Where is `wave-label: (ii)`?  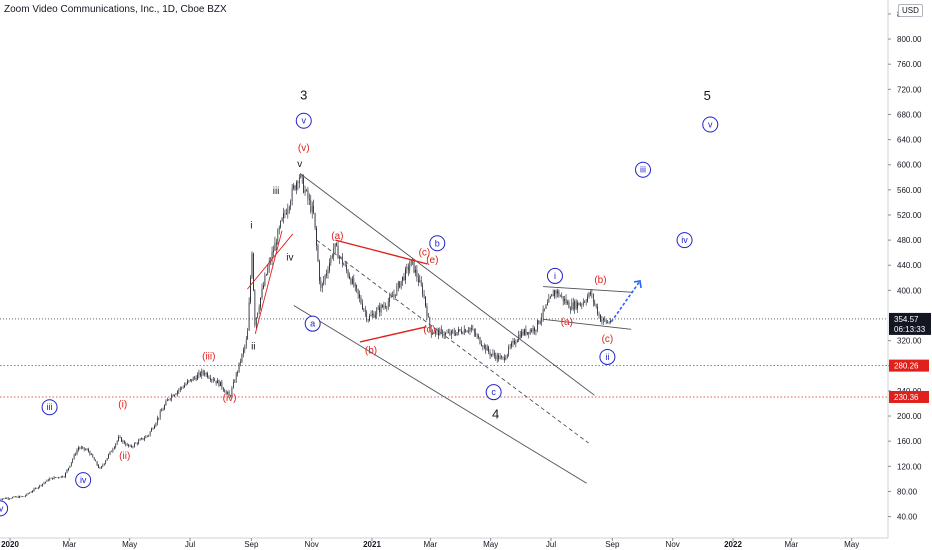
wave-label: (ii) is located at coordinates (124, 456).